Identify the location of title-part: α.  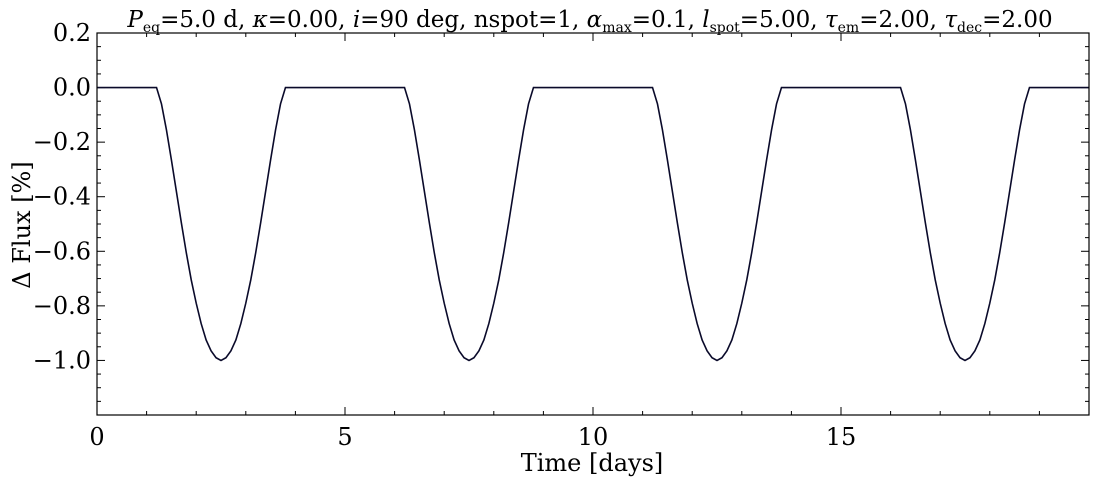
(595, 20).